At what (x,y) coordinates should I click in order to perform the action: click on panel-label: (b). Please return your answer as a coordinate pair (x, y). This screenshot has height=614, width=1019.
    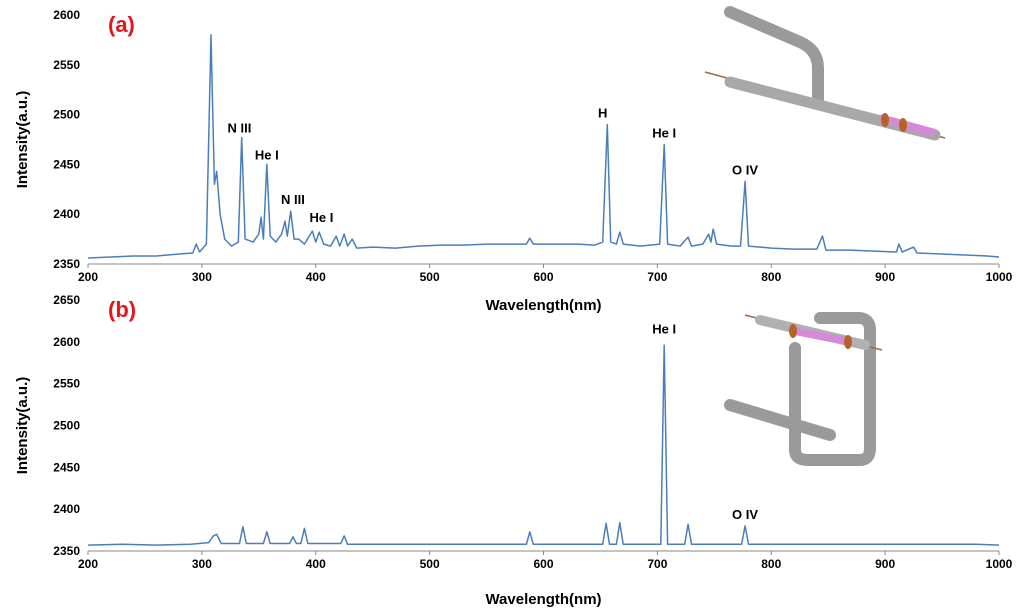
    Looking at the image, I should click on (122, 309).